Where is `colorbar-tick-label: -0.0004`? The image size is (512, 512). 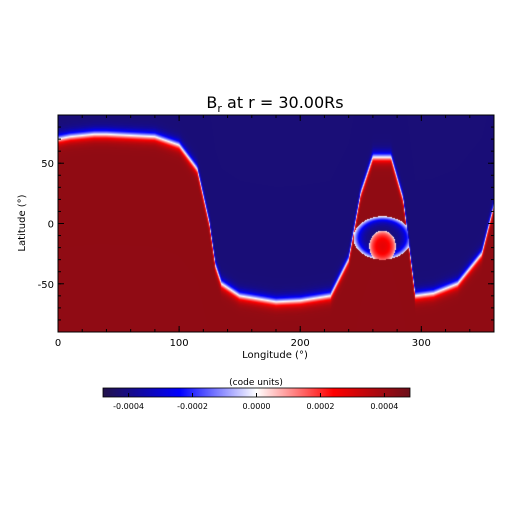
colorbar-tick-label: -0.0004 is located at coordinates (128, 406).